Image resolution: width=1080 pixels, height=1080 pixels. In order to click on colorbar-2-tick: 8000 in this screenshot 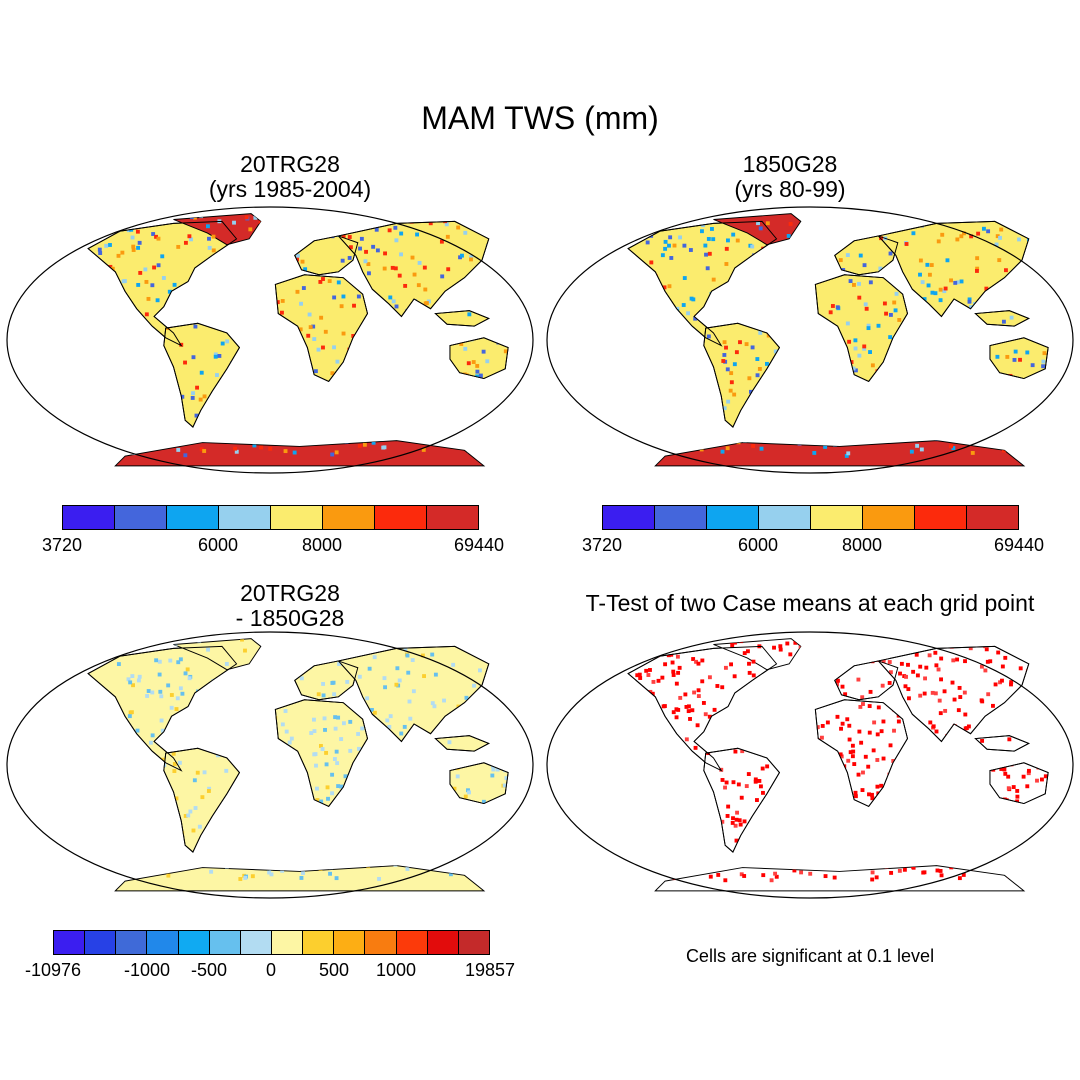, I will do `click(862, 545)`.